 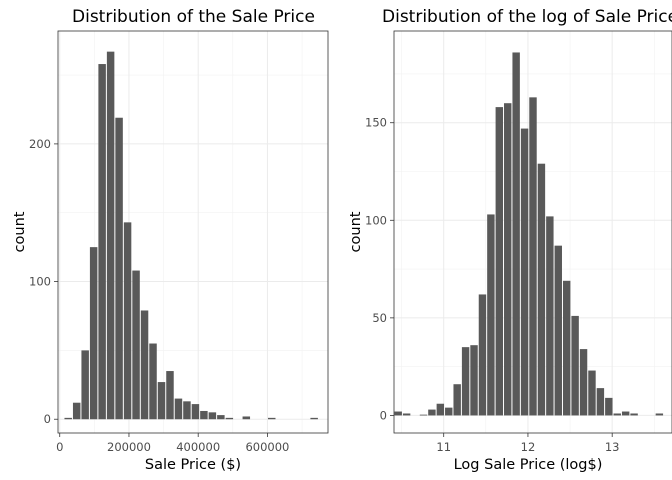 What do you see at coordinates (193, 465) in the screenshot?
I see `x-axis-title: Sale Price ($)` at bounding box center [193, 465].